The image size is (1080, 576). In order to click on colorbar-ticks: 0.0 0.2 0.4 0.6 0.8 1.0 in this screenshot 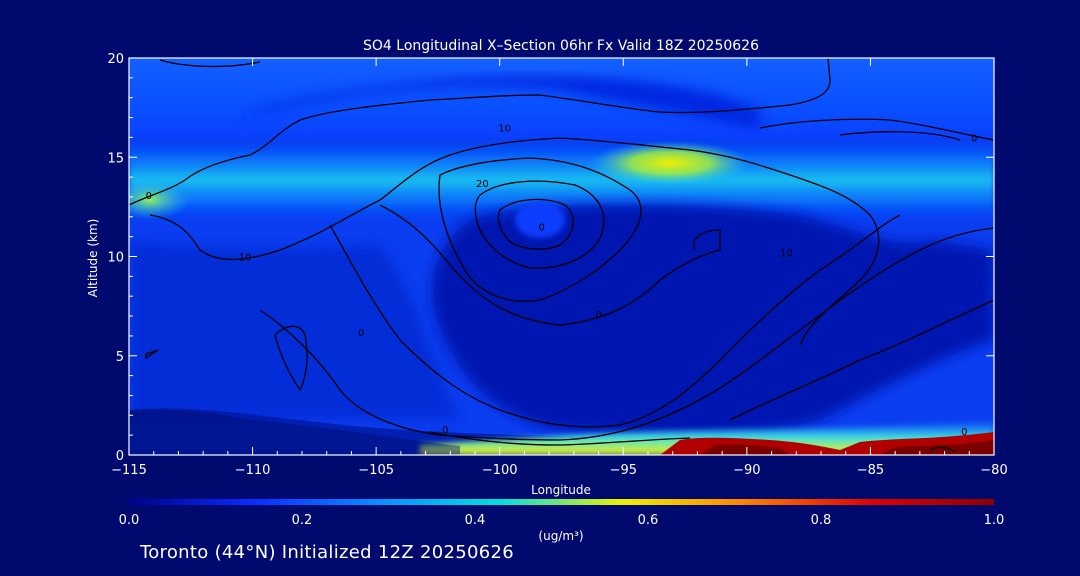, I will do `click(562, 520)`.